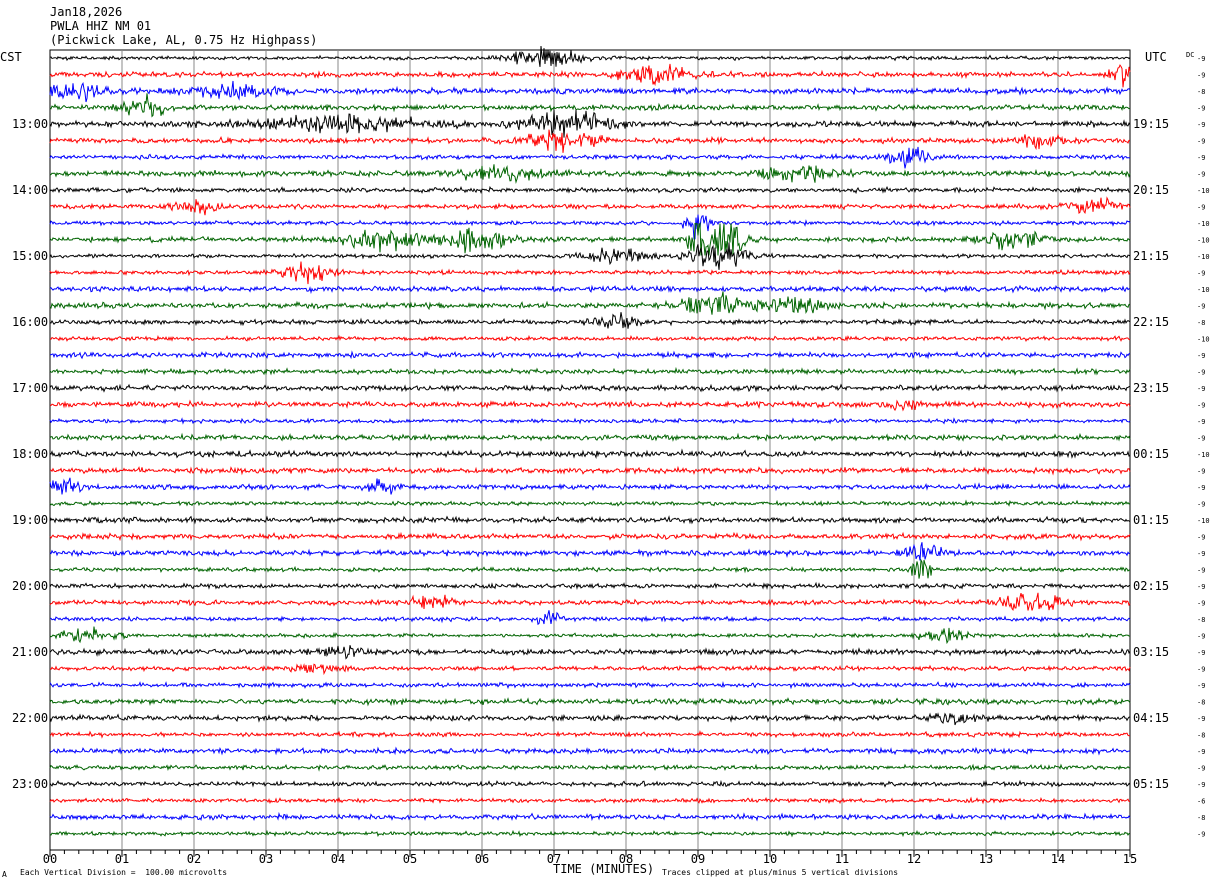 The image size is (1210, 886). I want to click on x-tick-label: 14, so click(1058, 859).